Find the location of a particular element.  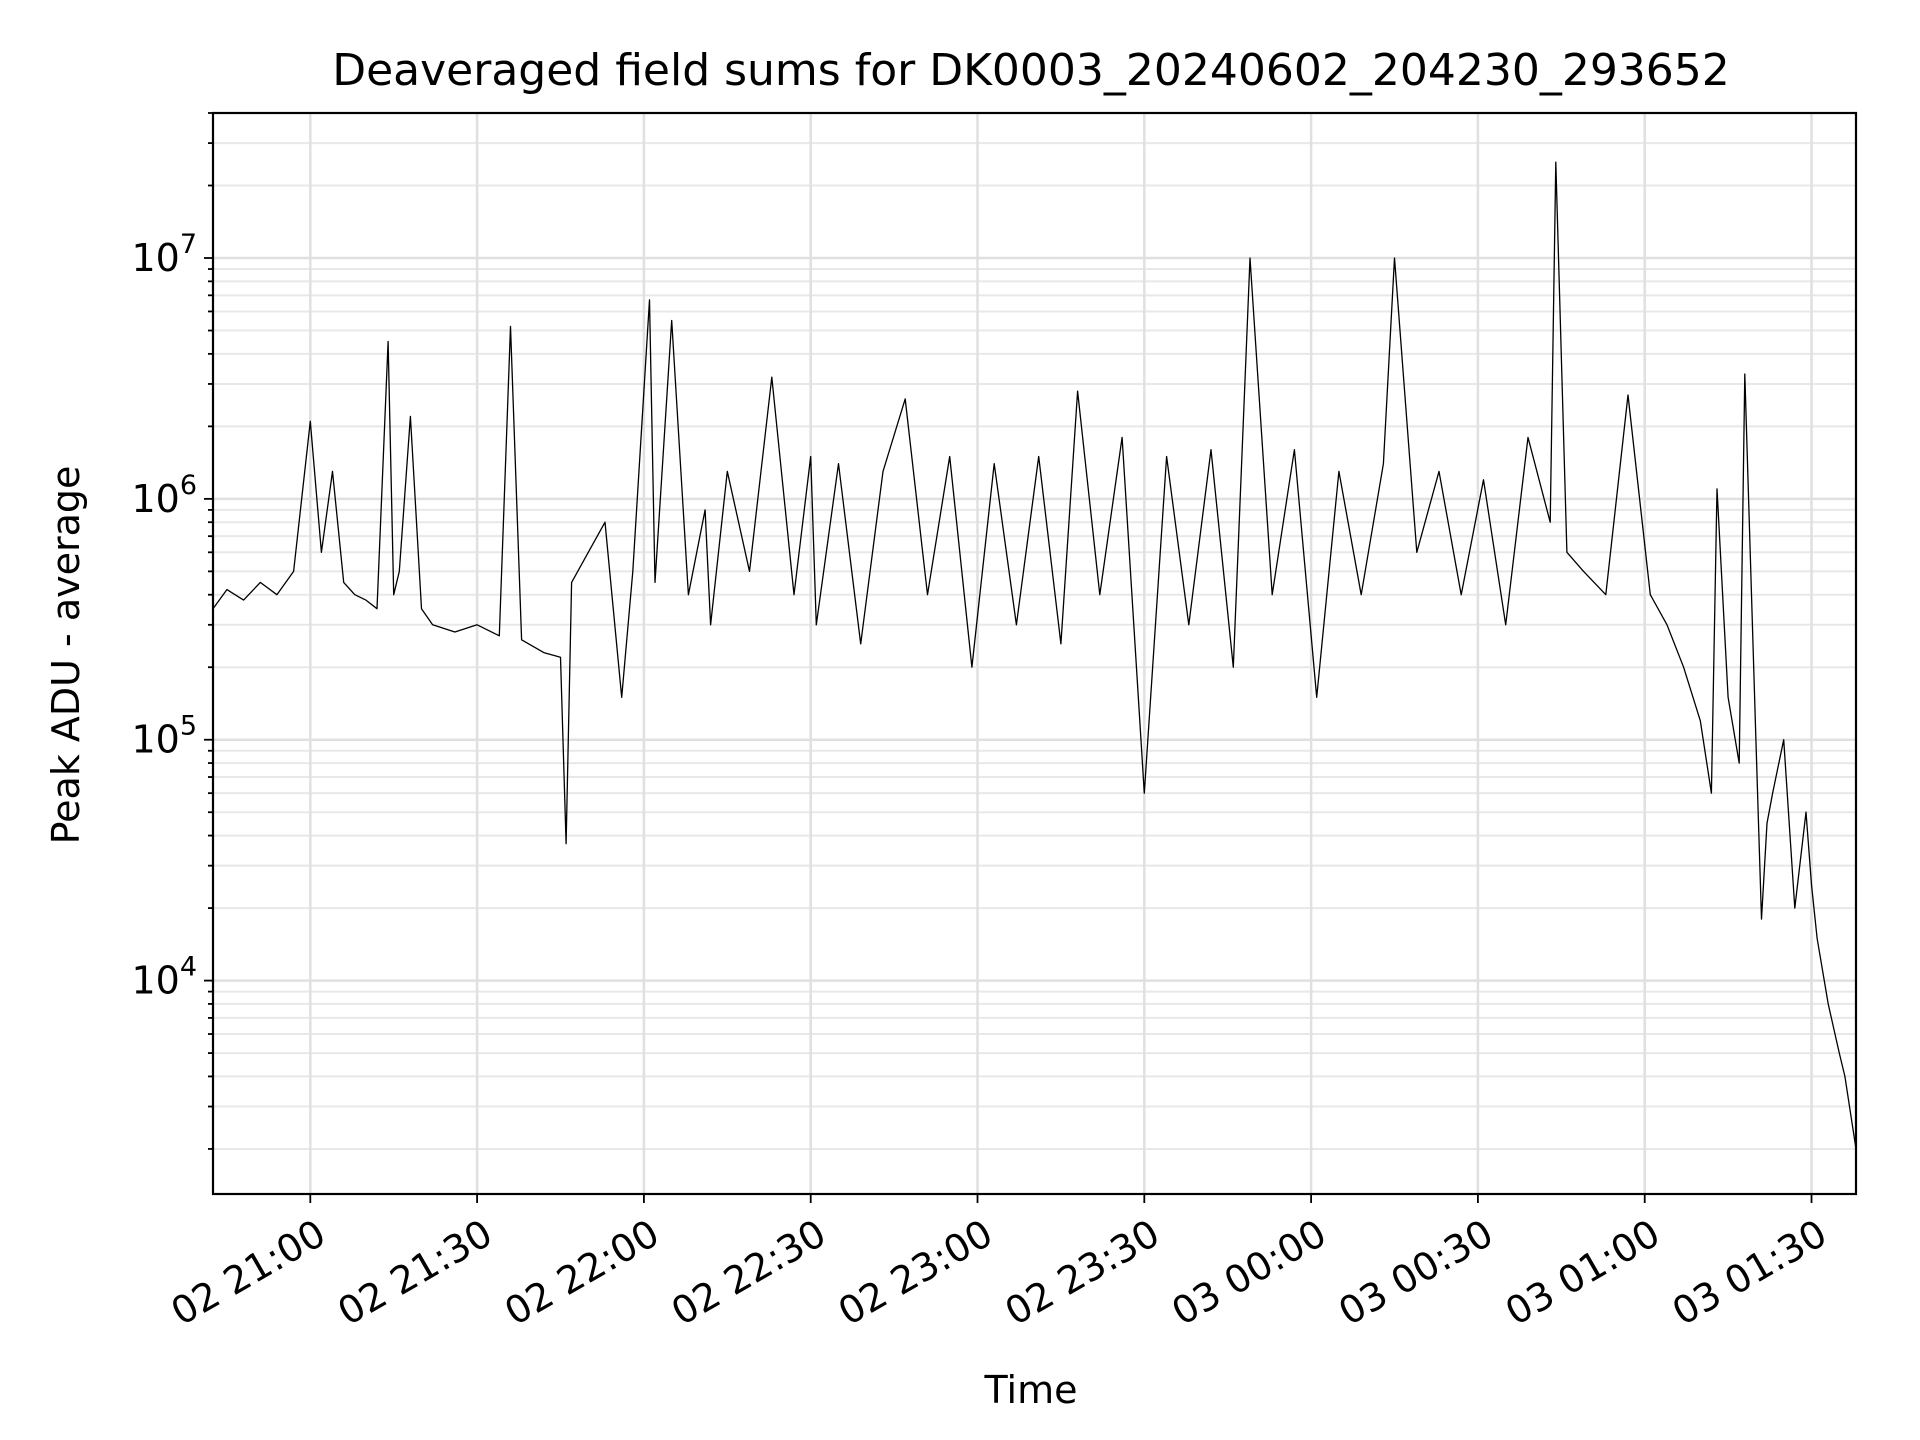

y-tick-label: 10⁷ is located at coordinates (164, 254).